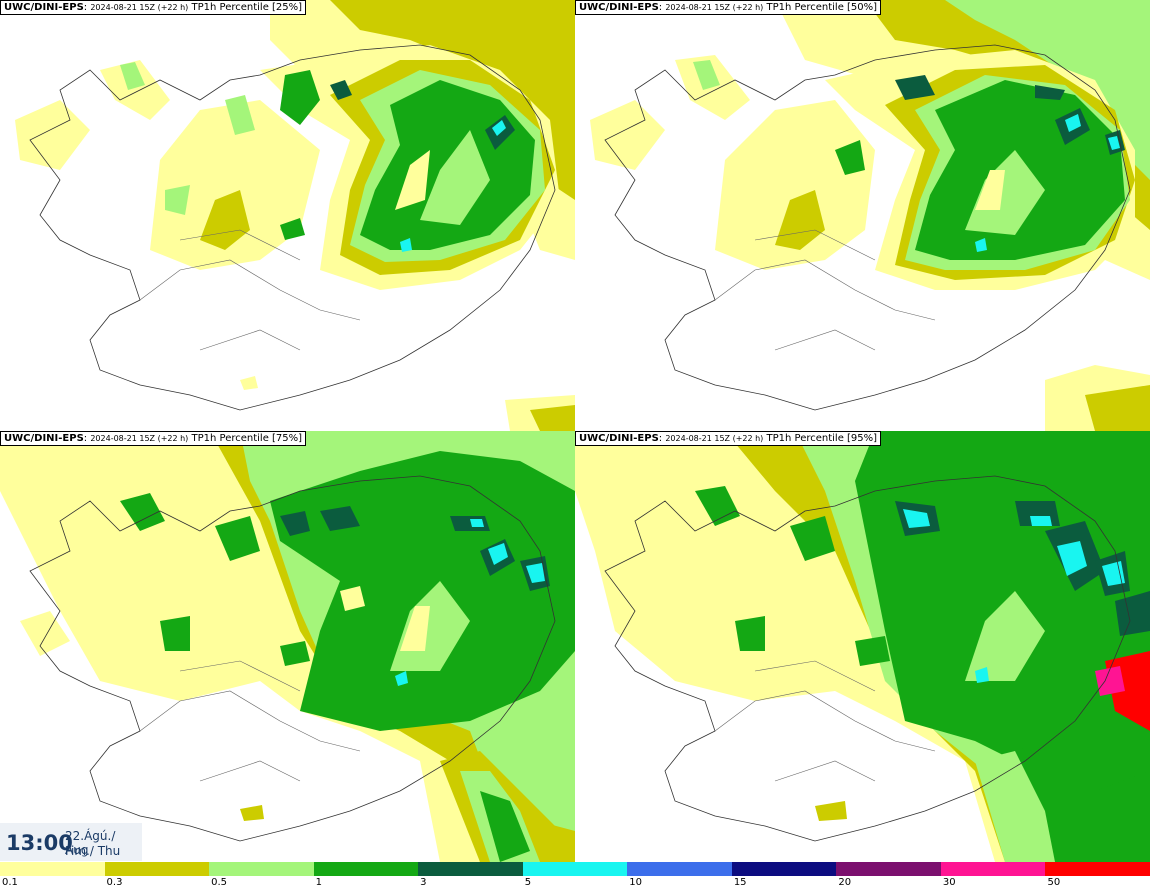 Image resolution: width=1150 pixels, height=891 pixels. What do you see at coordinates (114, 882) in the screenshot?
I see `legend-label: 0.3` at bounding box center [114, 882].